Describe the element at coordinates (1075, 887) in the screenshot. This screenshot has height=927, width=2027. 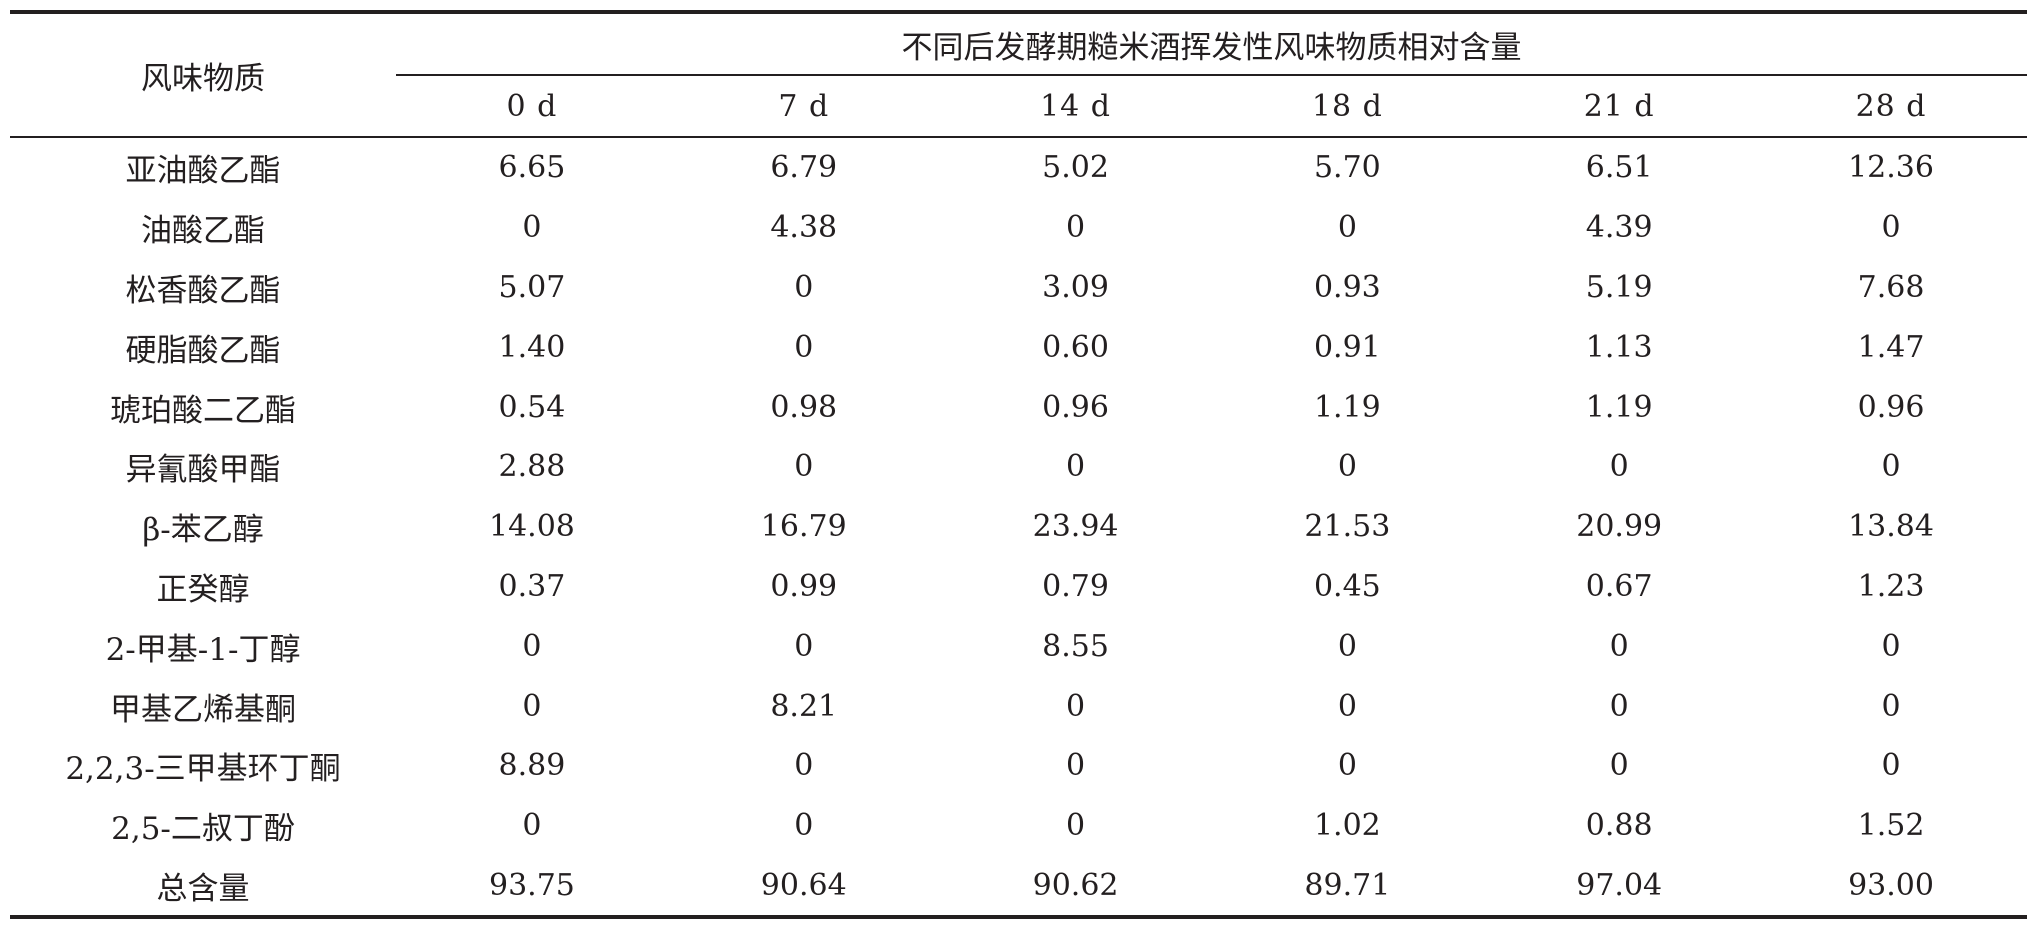
I see `content-value-cell: 90.62` at that location.